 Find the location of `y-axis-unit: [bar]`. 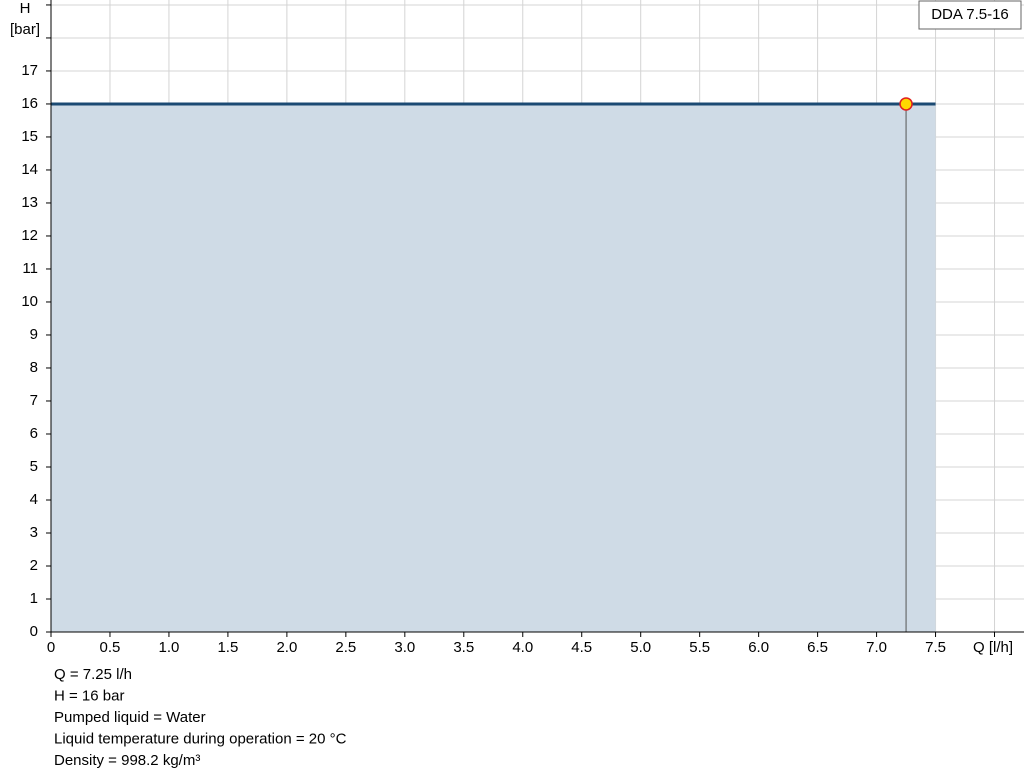

y-axis-unit: [bar] is located at coordinates (25, 29).